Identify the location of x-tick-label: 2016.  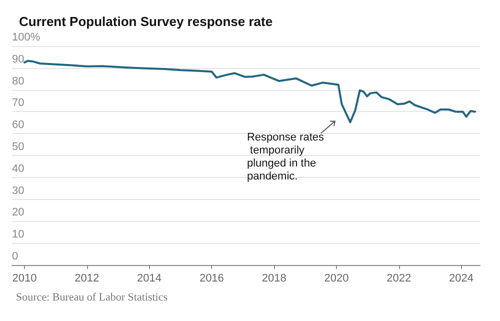
(211, 278).